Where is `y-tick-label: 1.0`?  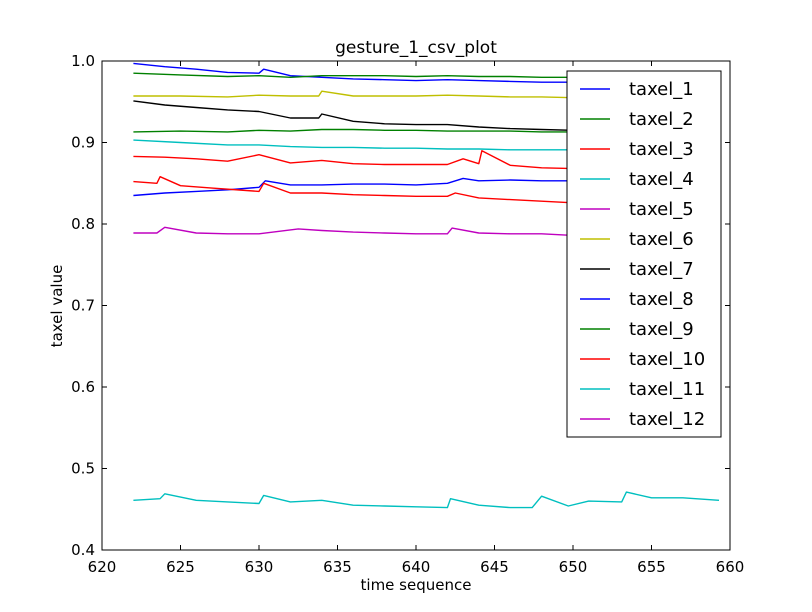 y-tick-label: 1.0 is located at coordinates (83, 61).